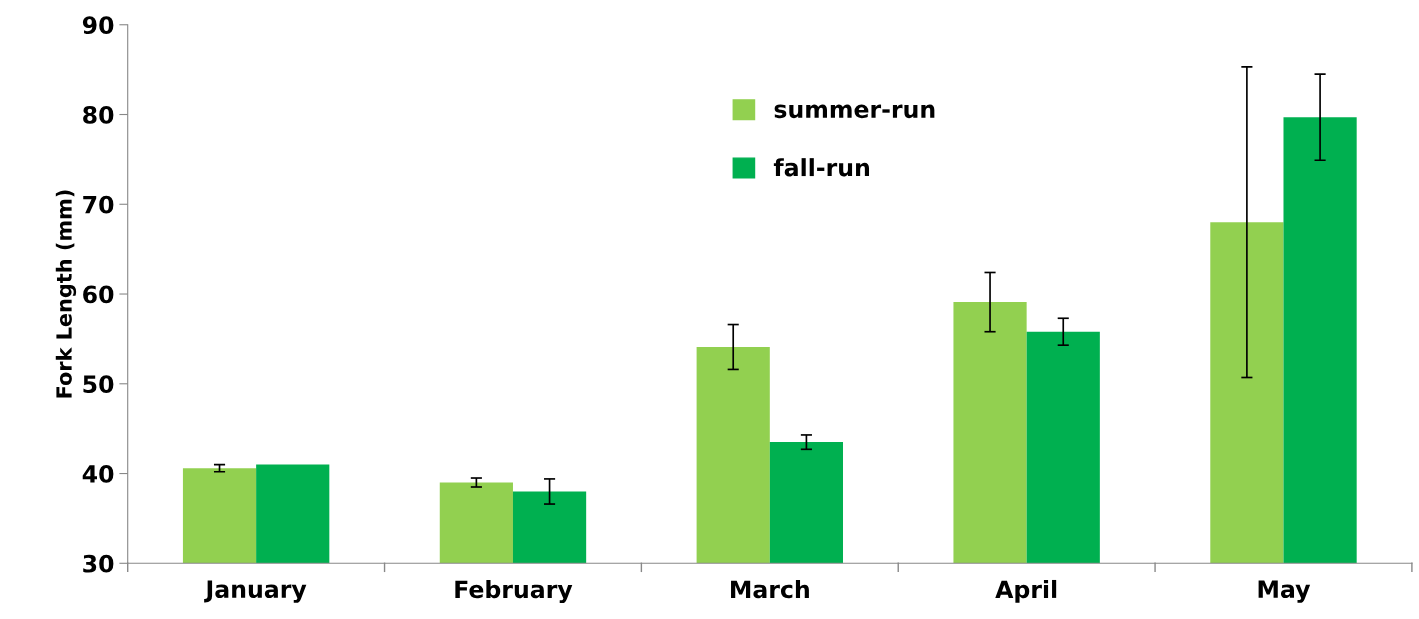  What do you see at coordinates (98, 204) in the screenshot?
I see `y-tick-label: 70` at bounding box center [98, 204].